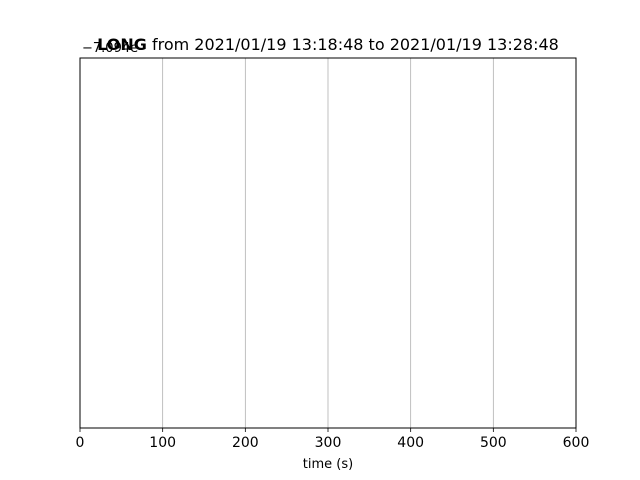 This screenshot has height=480, width=640. Describe the element at coordinates (245, 443) in the screenshot. I see `x-tick-label: 200` at that location.